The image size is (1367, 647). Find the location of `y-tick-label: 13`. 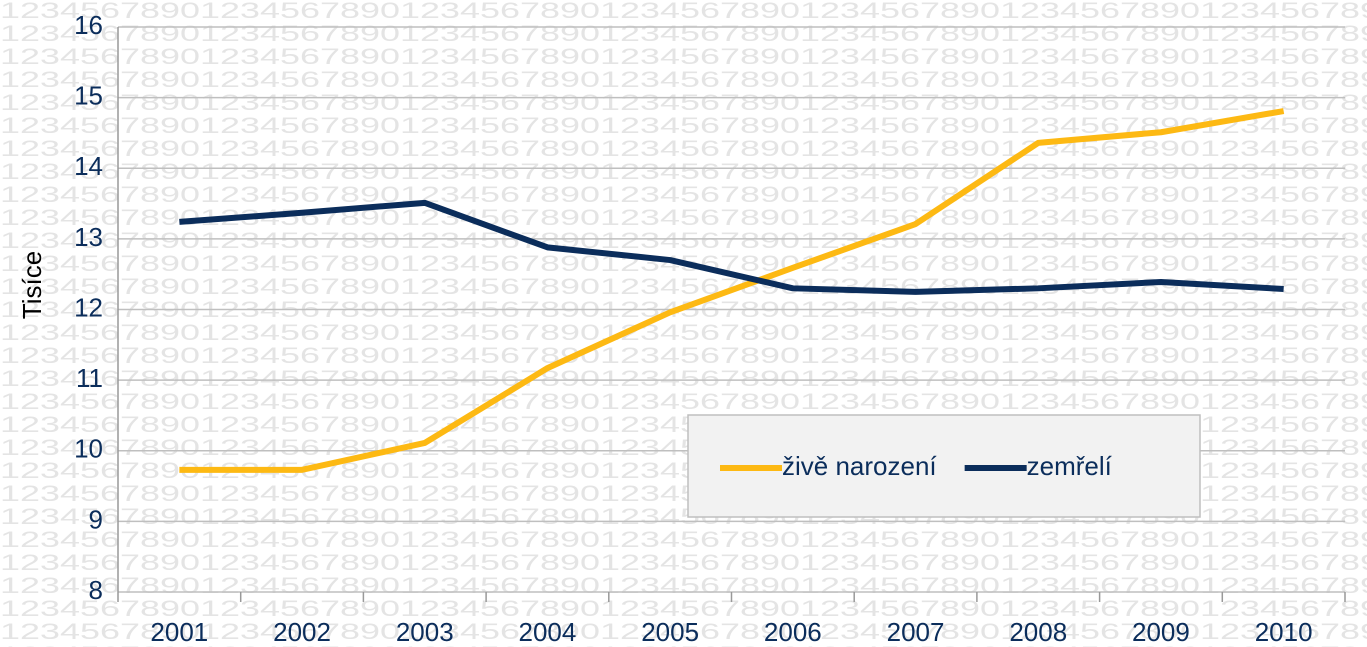

y-tick-label: 13 is located at coordinates (88, 237).